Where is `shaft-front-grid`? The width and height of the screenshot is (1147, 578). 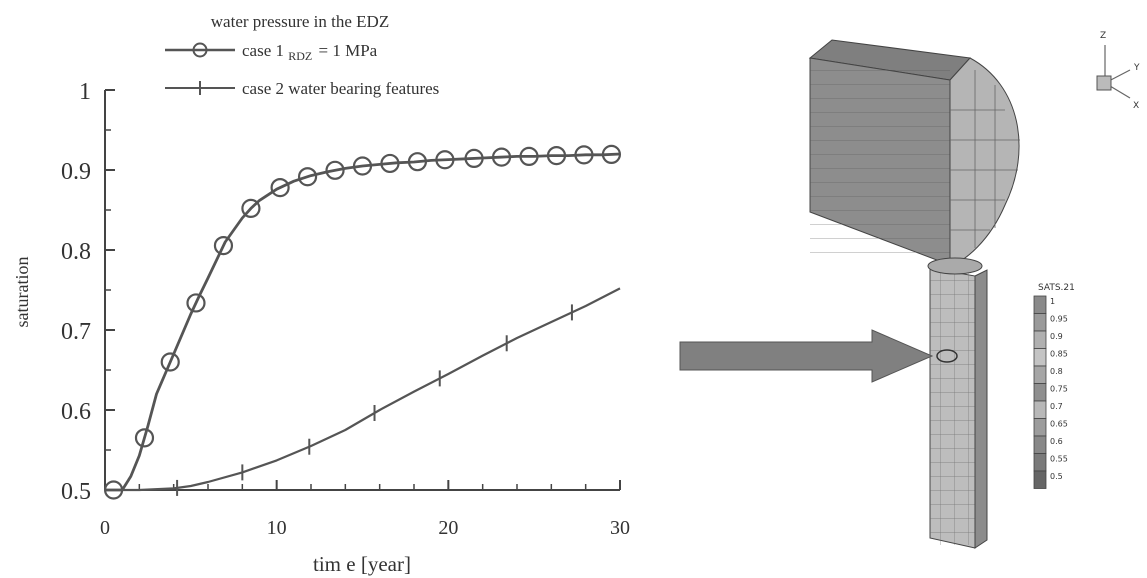 shaft-front-grid is located at coordinates (952, 407).